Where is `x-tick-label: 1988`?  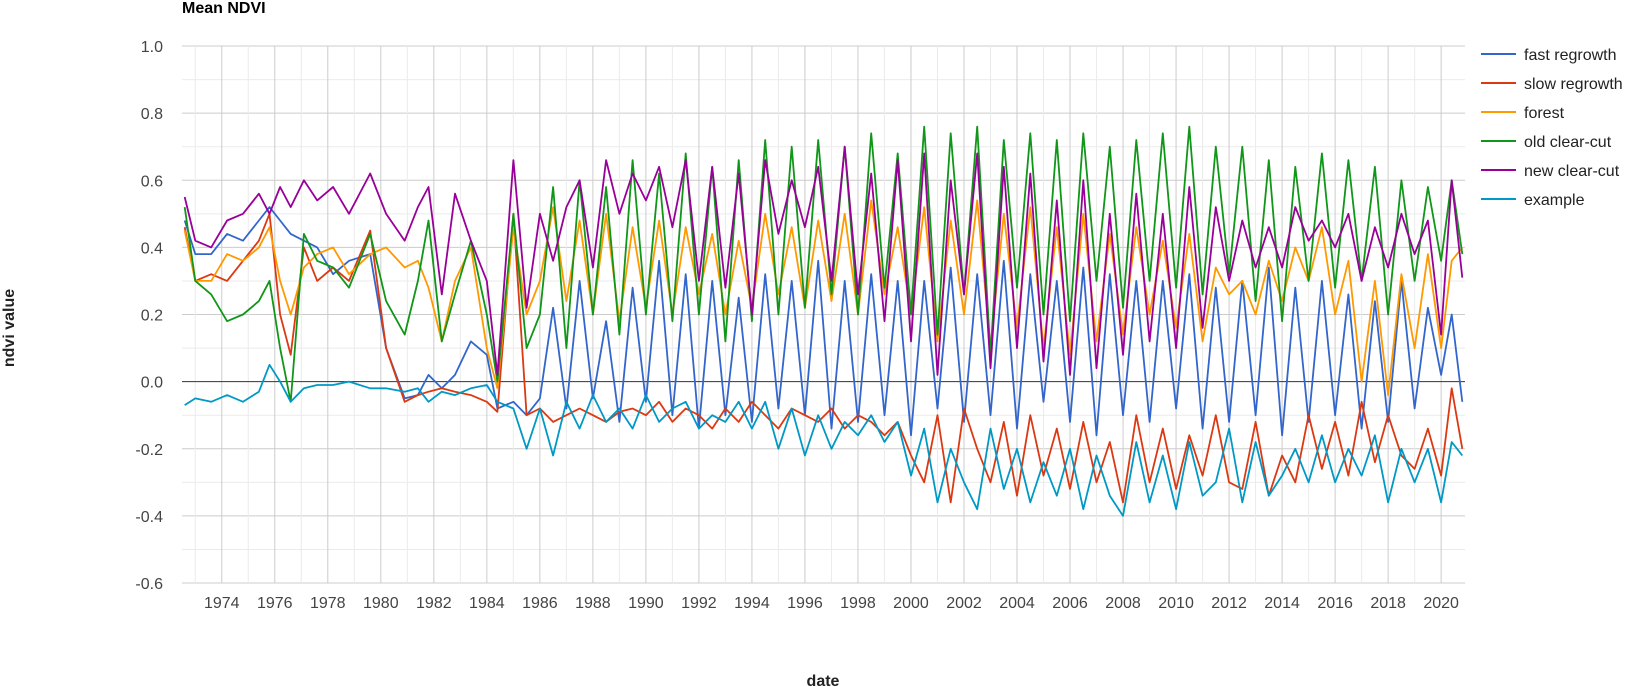
x-tick-label: 1988 is located at coordinates (593, 603).